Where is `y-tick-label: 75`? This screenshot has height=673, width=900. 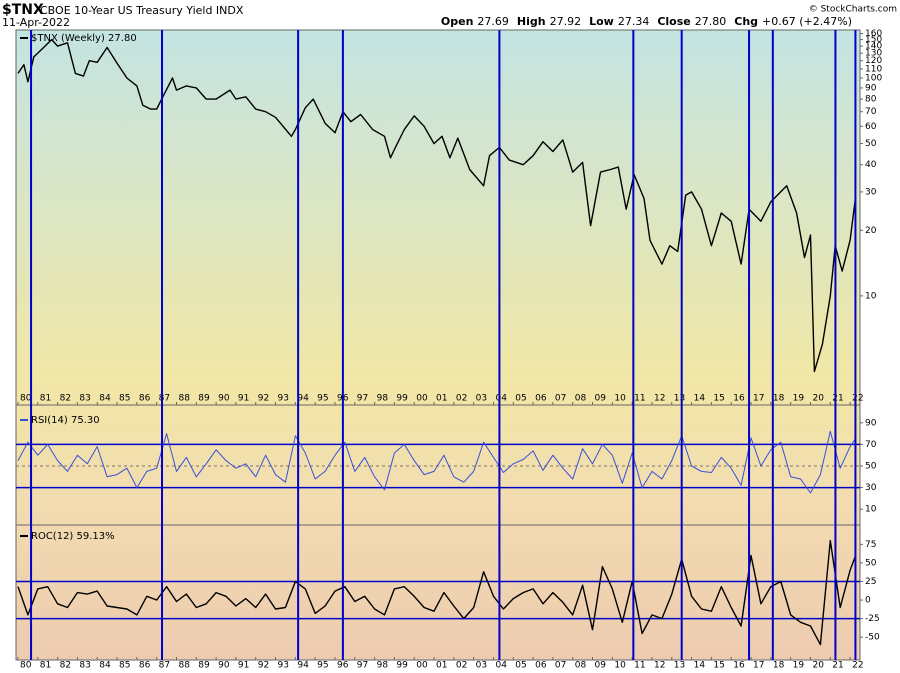
y-tick-label: 75 is located at coordinates (870, 545).